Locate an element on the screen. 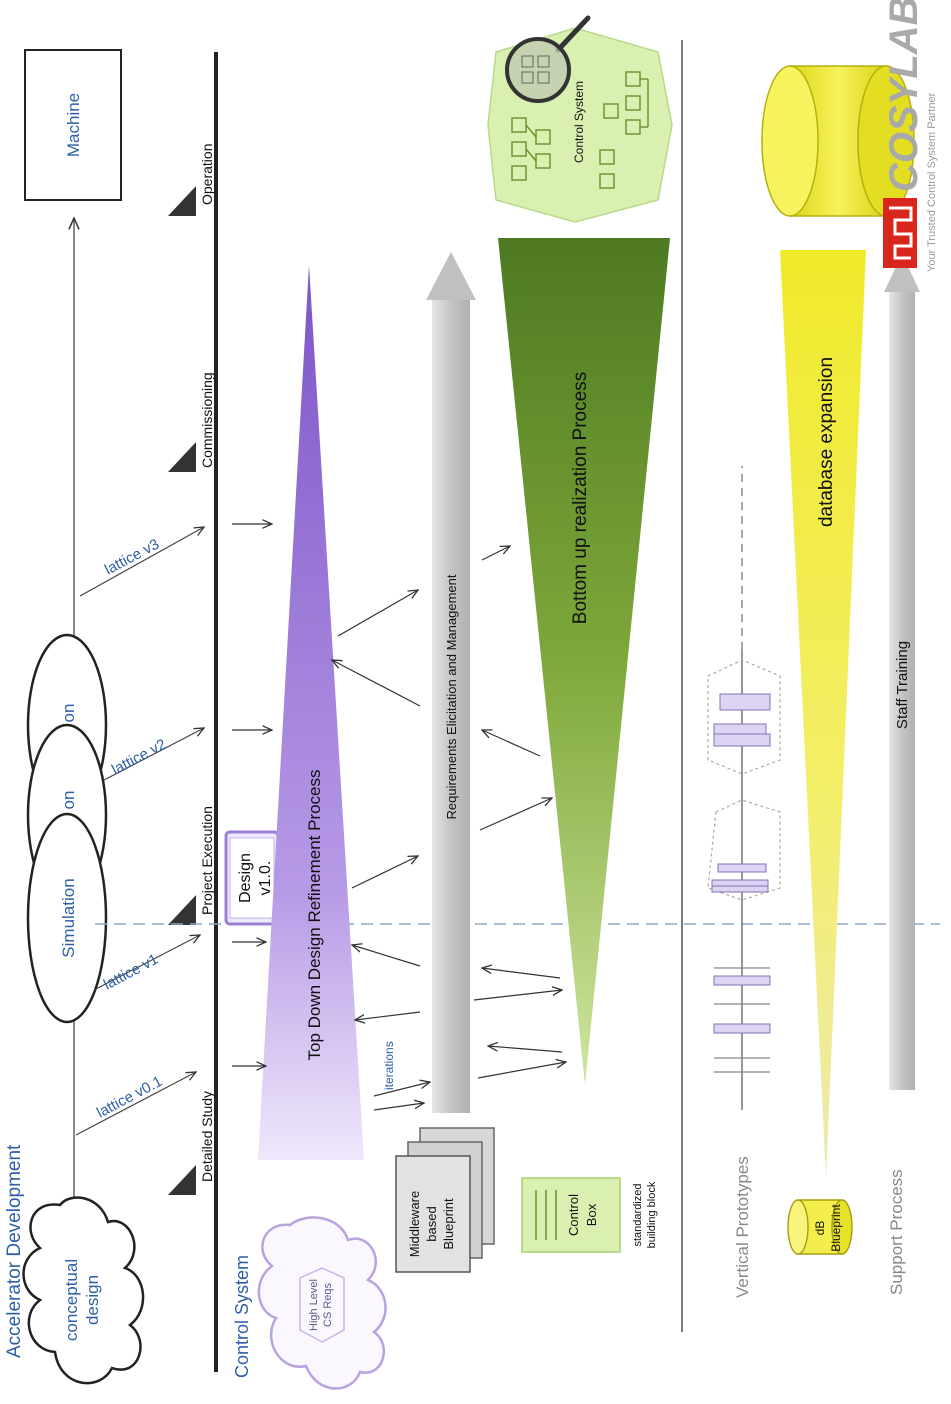 This screenshot has width=951, height=1404. lattice-v1-label: lattice v1 is located at coordinates (131, 972).